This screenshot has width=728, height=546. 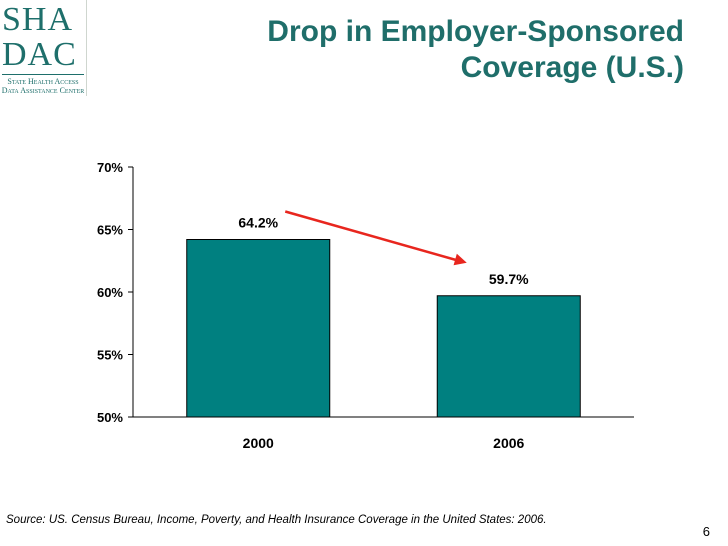 What do you see at coordinates (508, 356) in the screenshot?
I see `bar-2006` at bounding box center [508, 356].